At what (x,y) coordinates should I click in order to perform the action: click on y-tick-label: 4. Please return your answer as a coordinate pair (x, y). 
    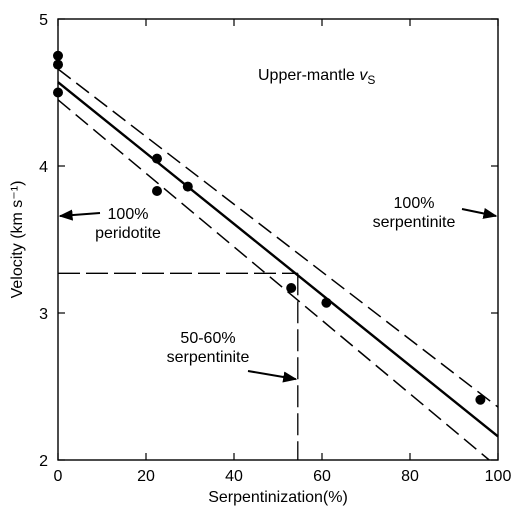
    Looking at the image, I should click on (43, 167).